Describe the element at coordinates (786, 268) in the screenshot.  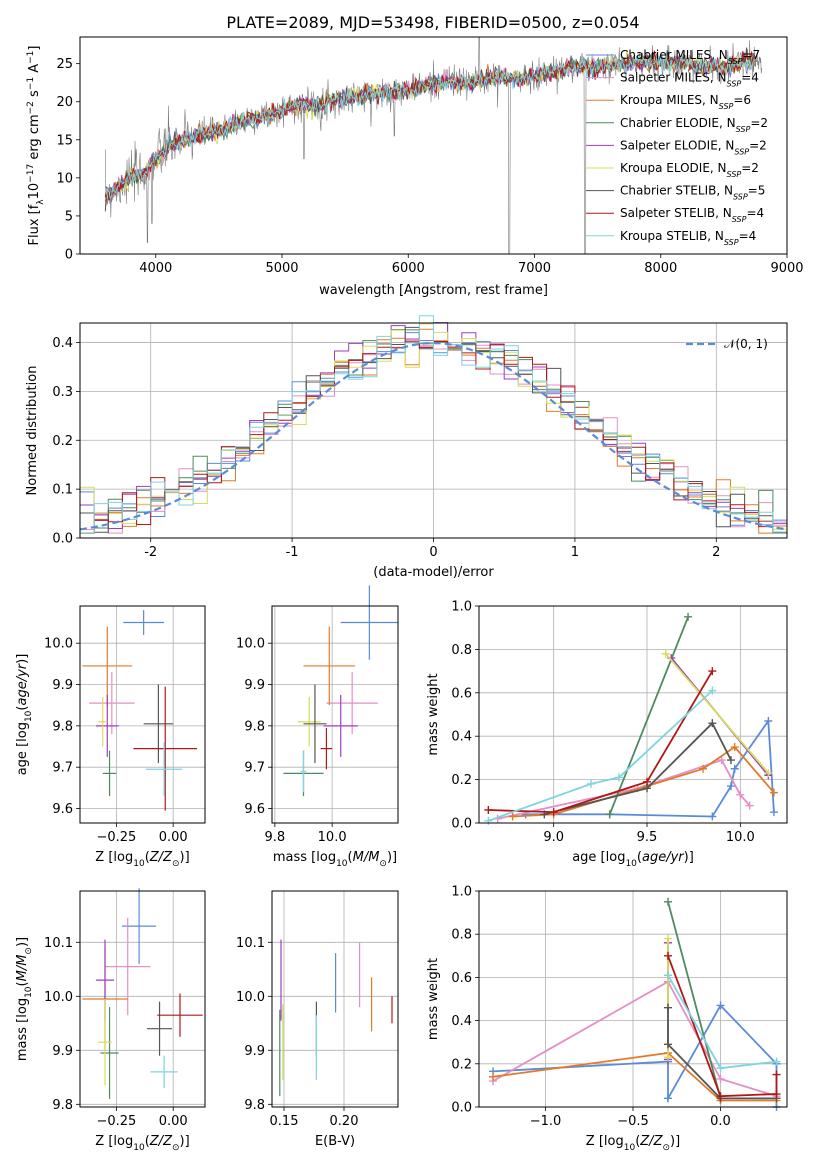
I see `x-tick-label: 9000` at that location.